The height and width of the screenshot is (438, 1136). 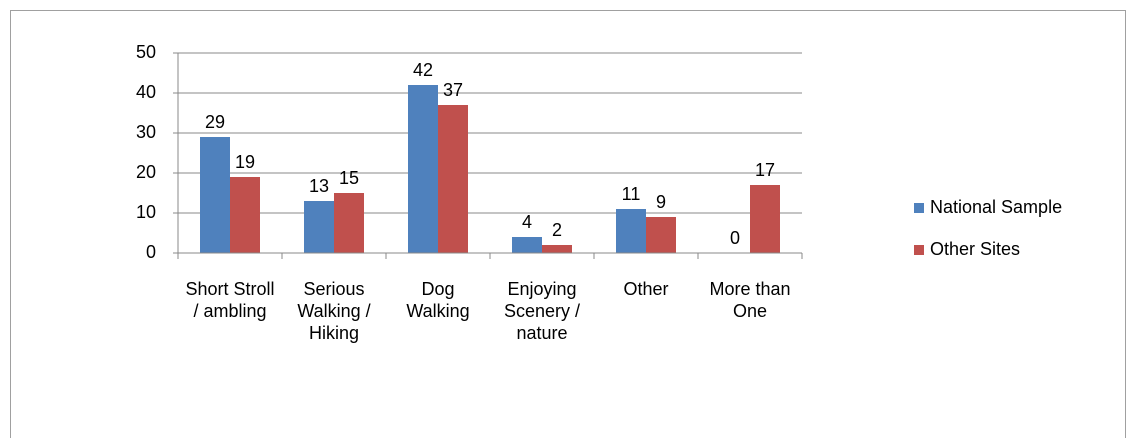 I want to click on data-label: 11, so click(x=631, y=194).